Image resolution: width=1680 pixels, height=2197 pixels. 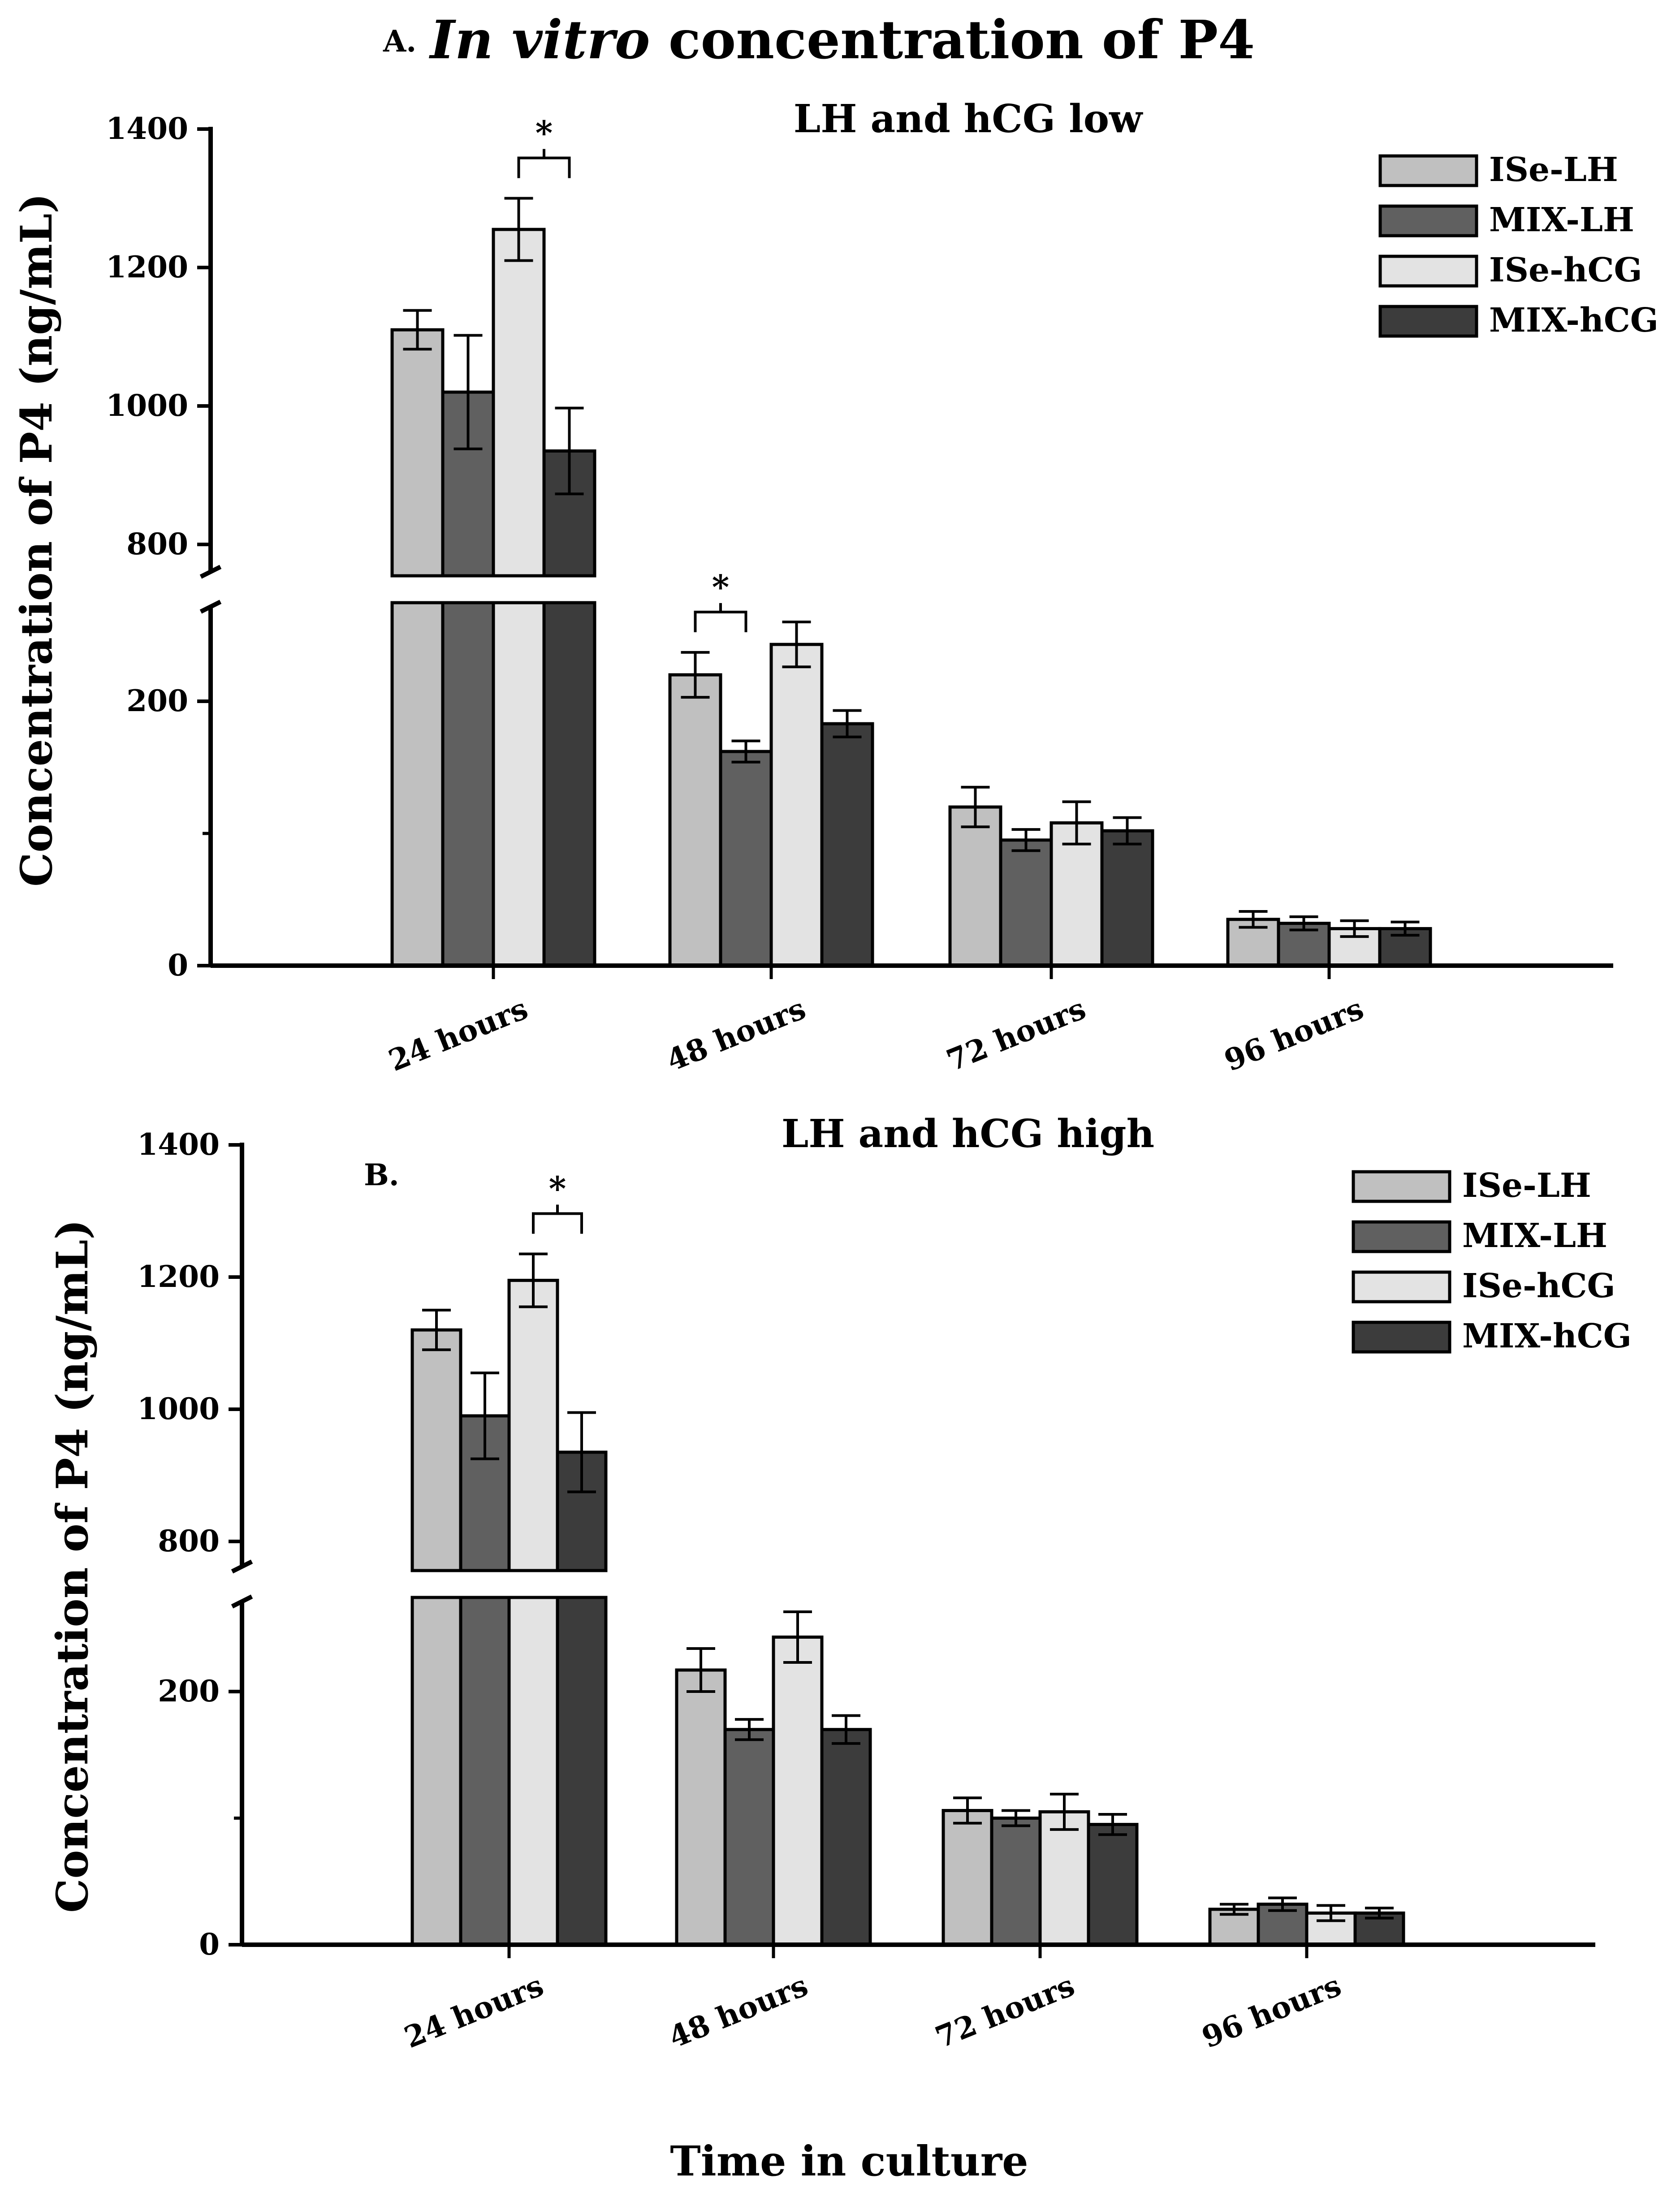 I want to click on figure-title-rest: concentration of P4, so click(x=952, y=40).